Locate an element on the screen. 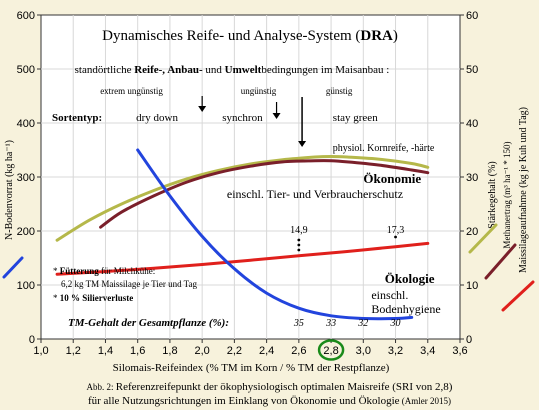 The height and width of the screenshot is (410, 539). y-right-tick-label: 10 is located at coordinates (472, 286).